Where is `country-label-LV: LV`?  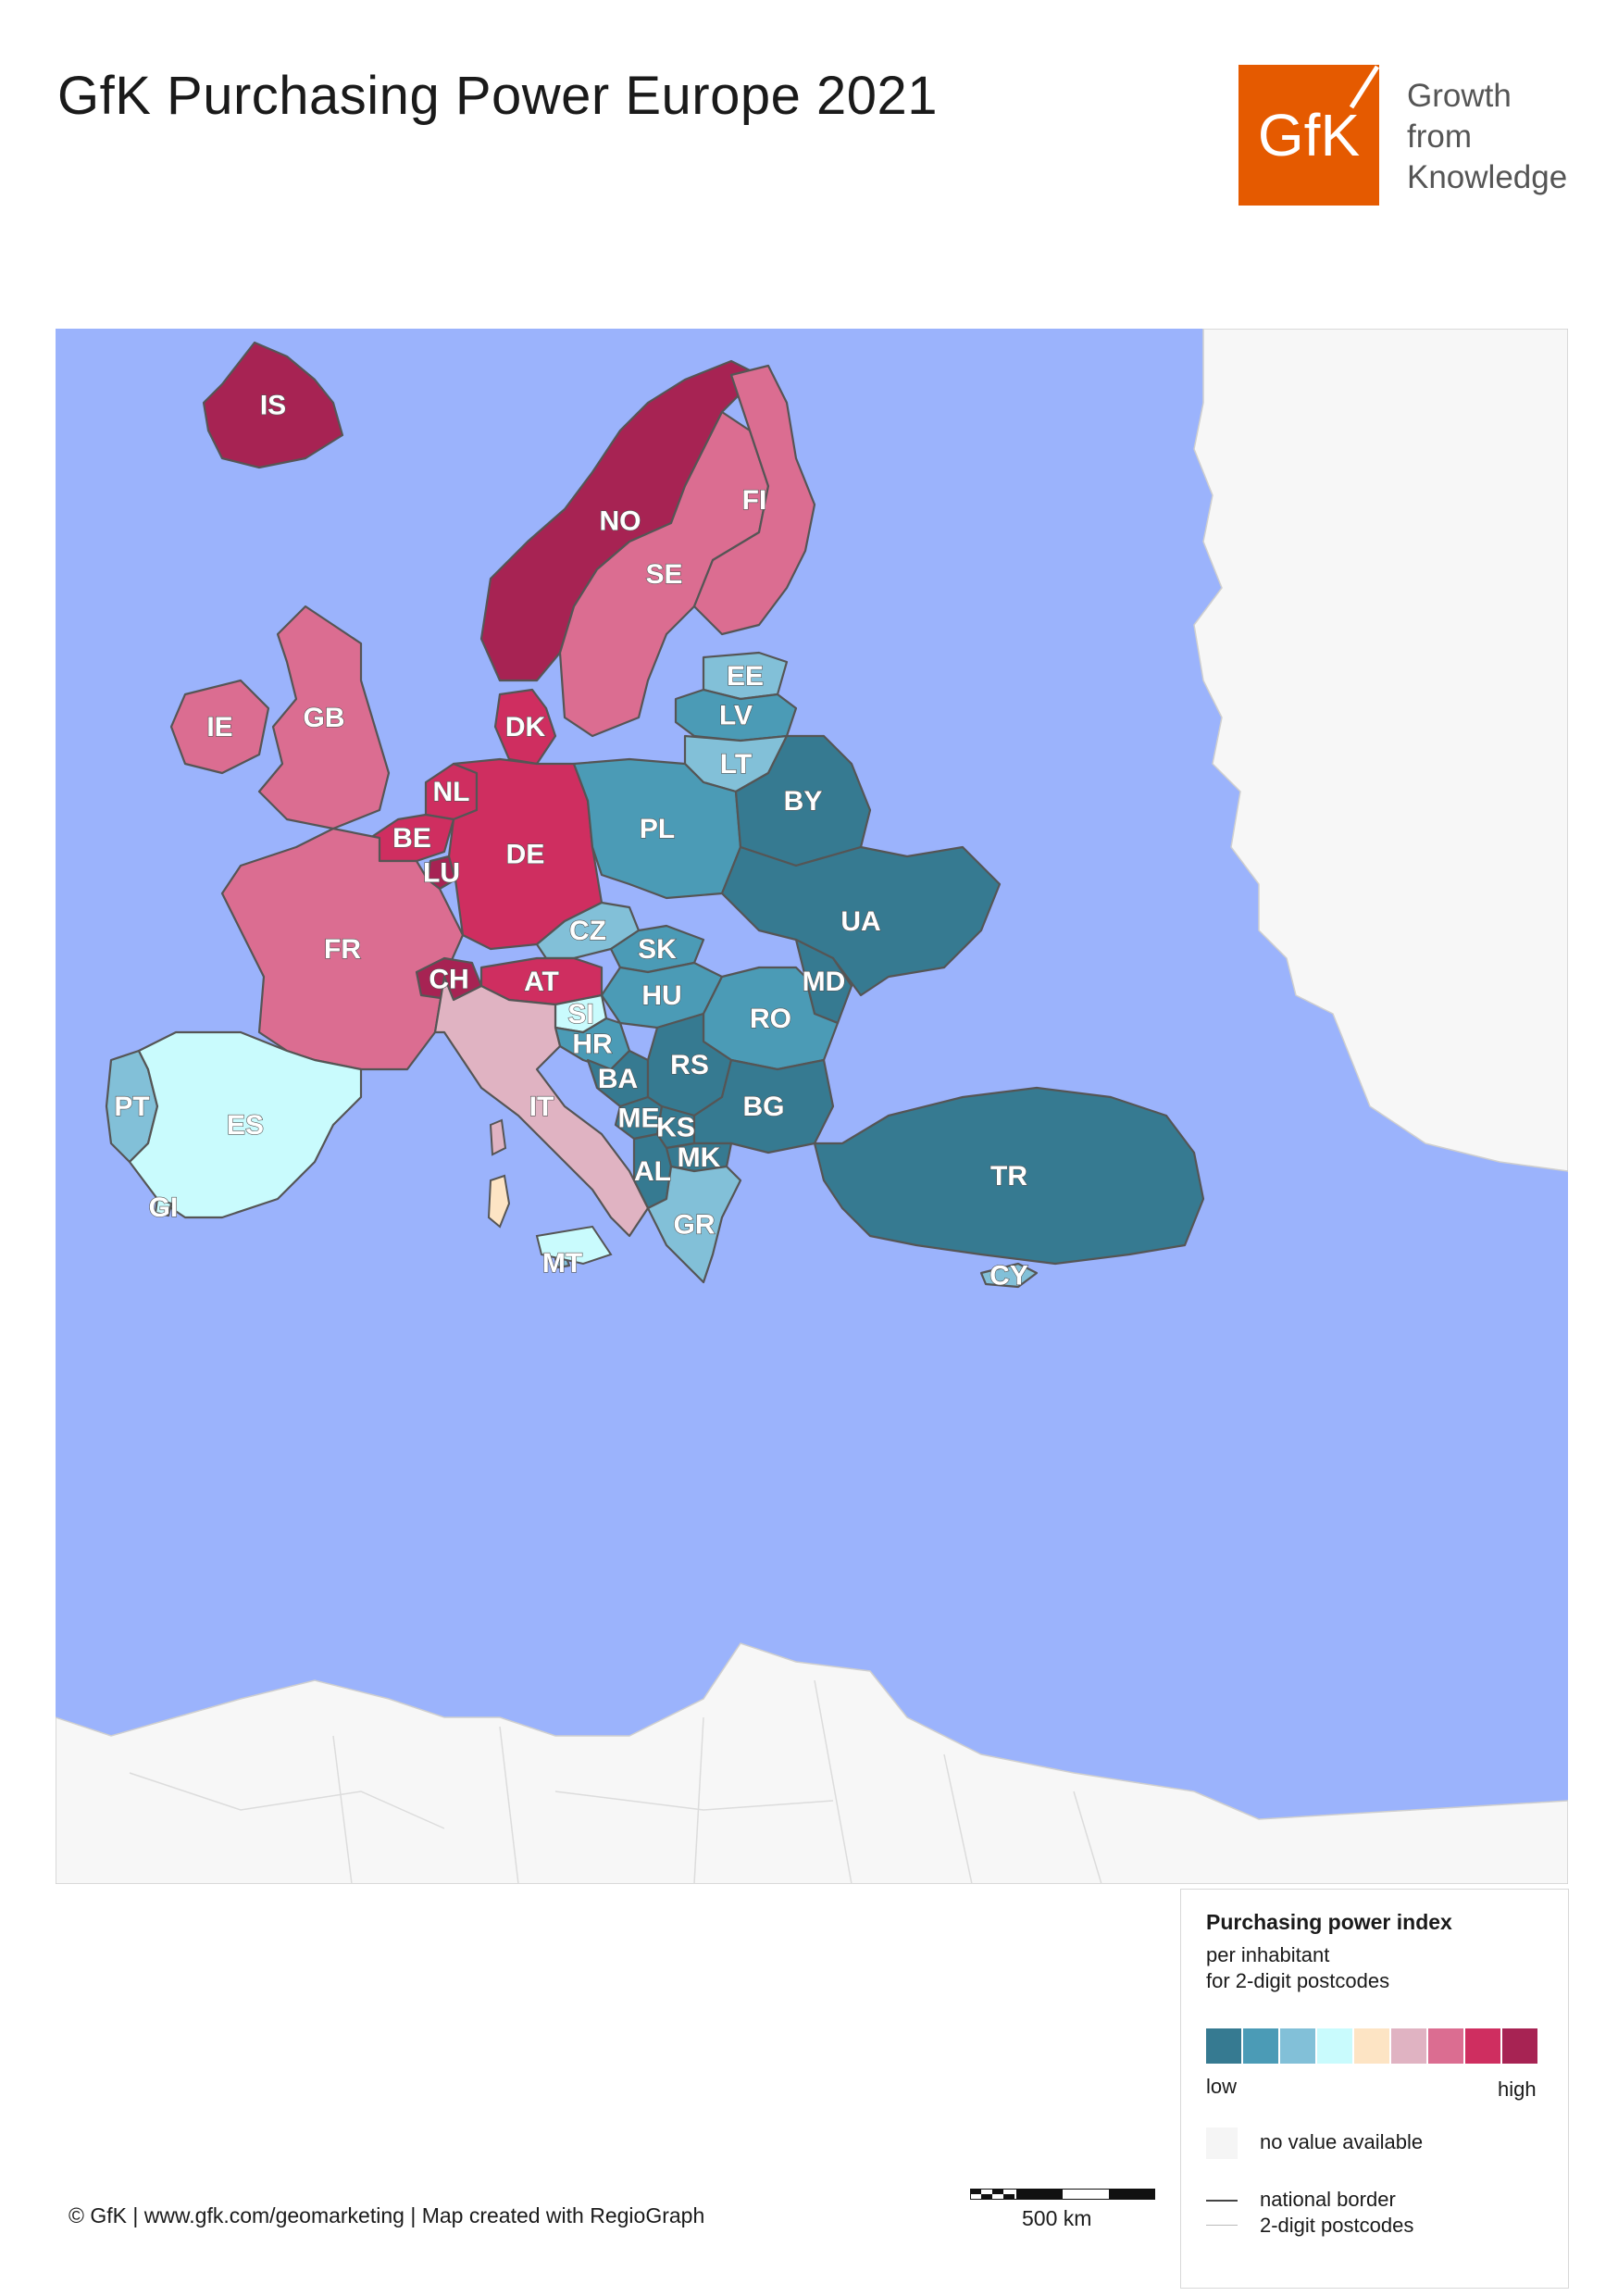 country-label-LV: LV is located at coordinates (736, 716).